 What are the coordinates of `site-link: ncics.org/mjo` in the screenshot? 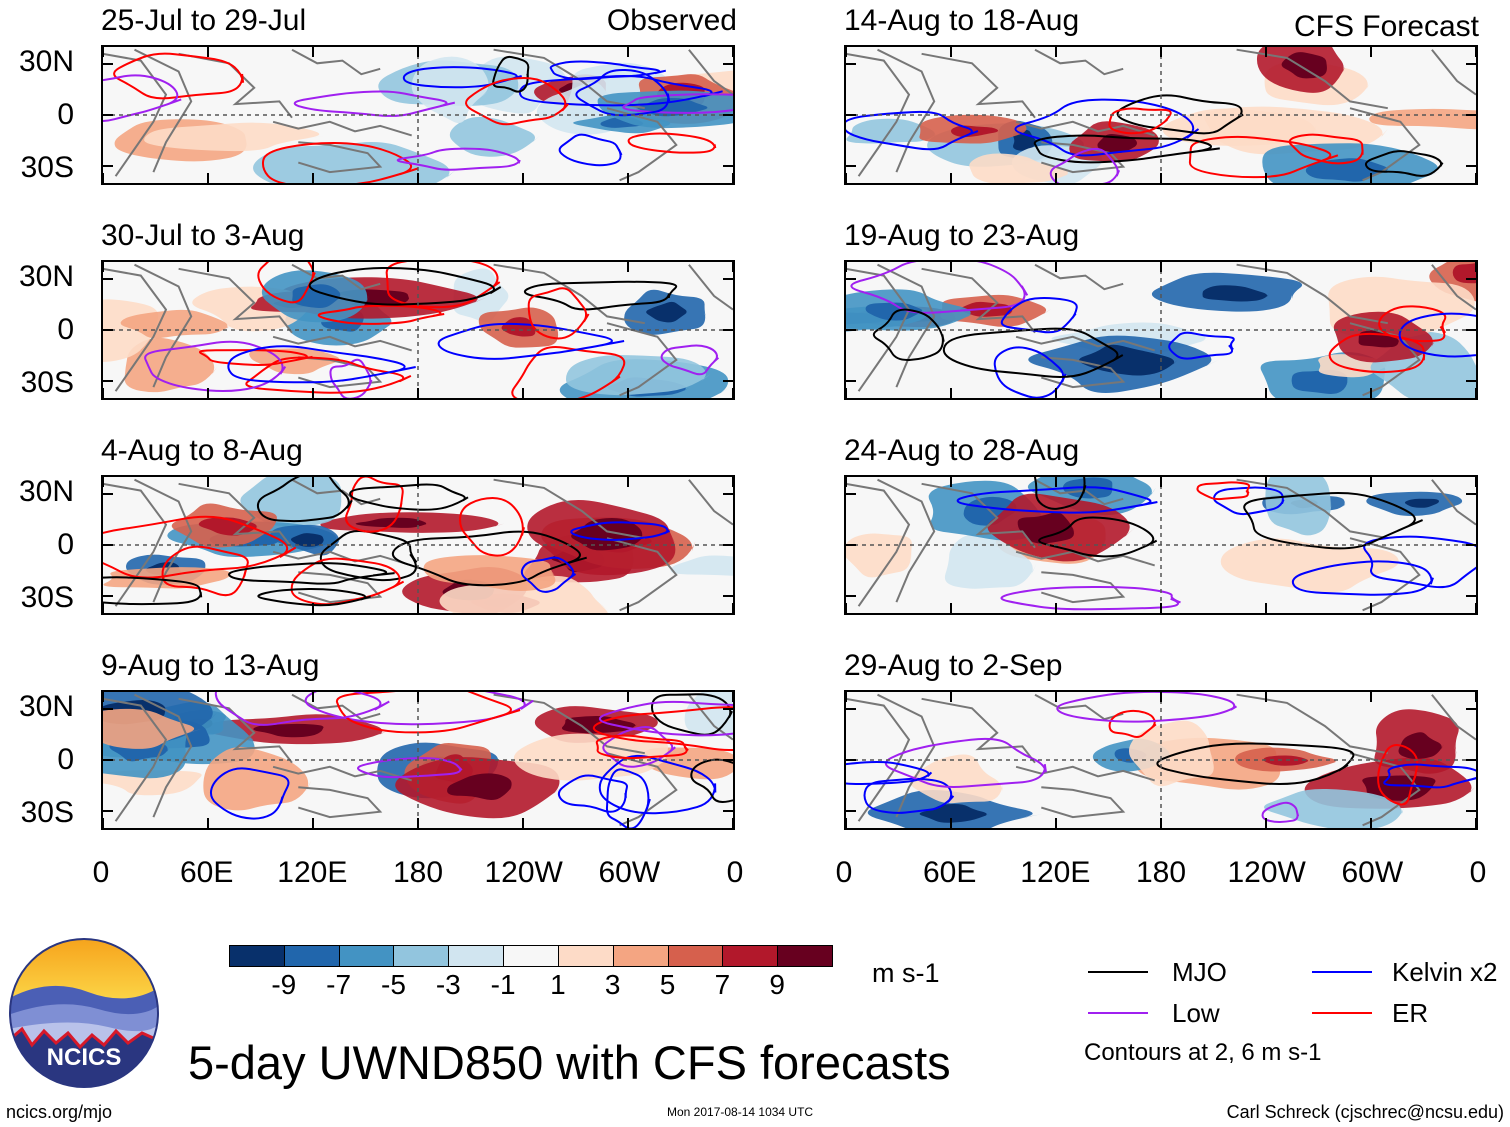 It's located at (59, 1112).